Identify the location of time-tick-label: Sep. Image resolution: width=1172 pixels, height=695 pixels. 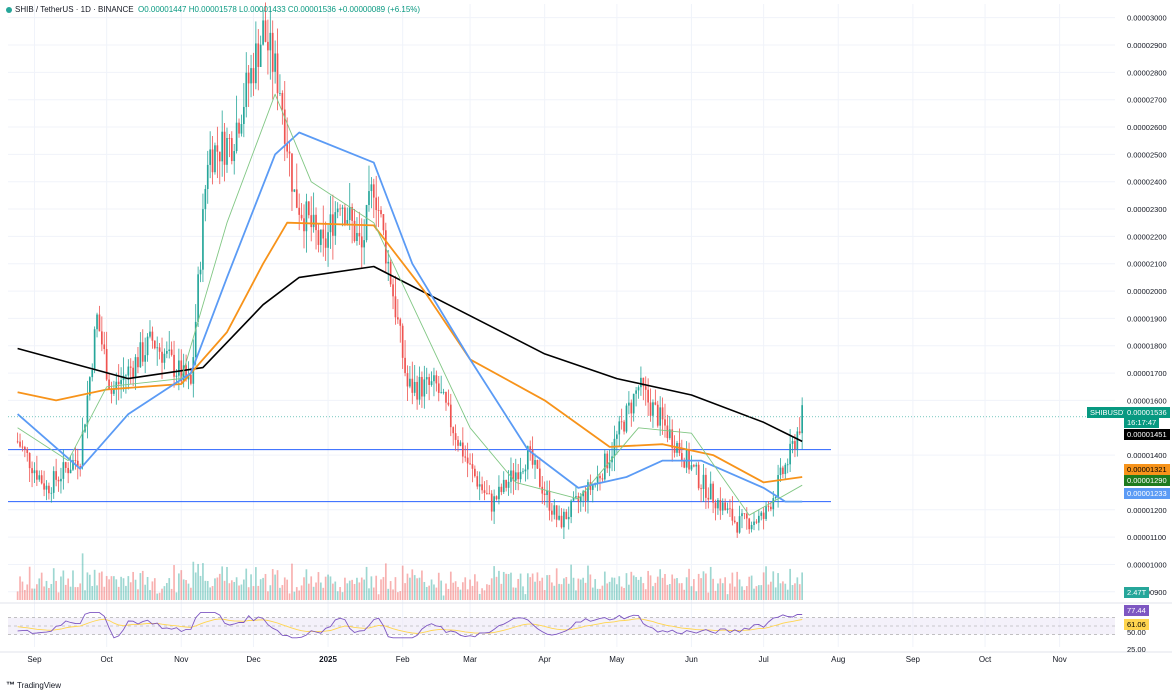
(913, 659).